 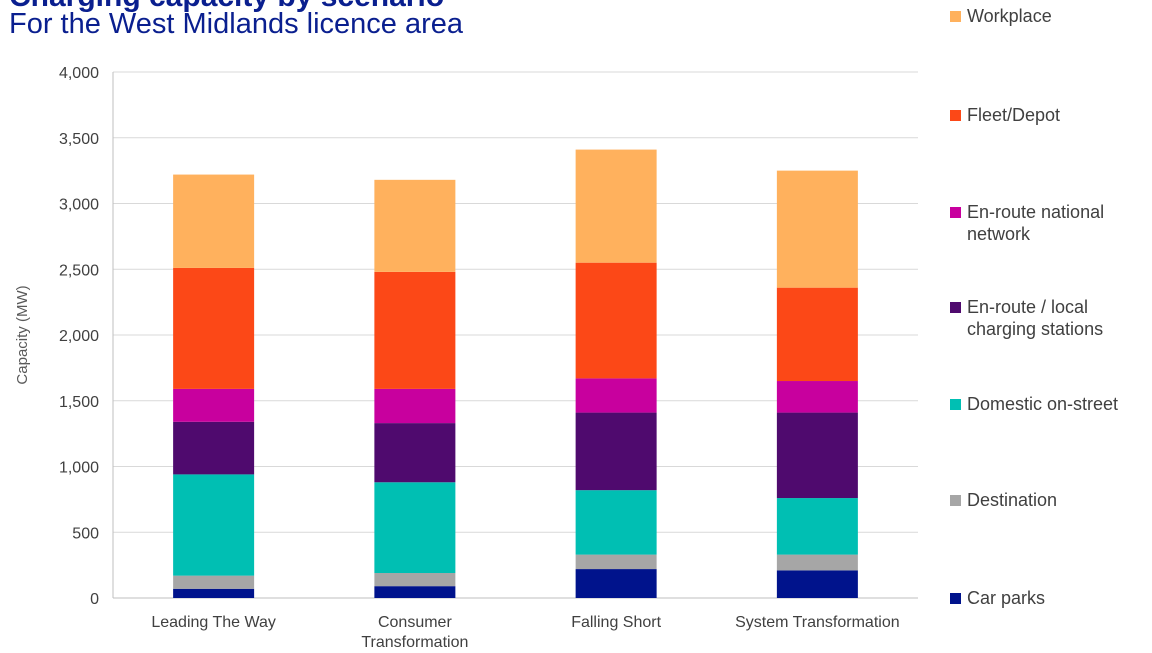 What do you see at coordinates (213, 622) in the screenshot?
I see `x-tick-label: Leading The Way` at bounding box center [213, 622].